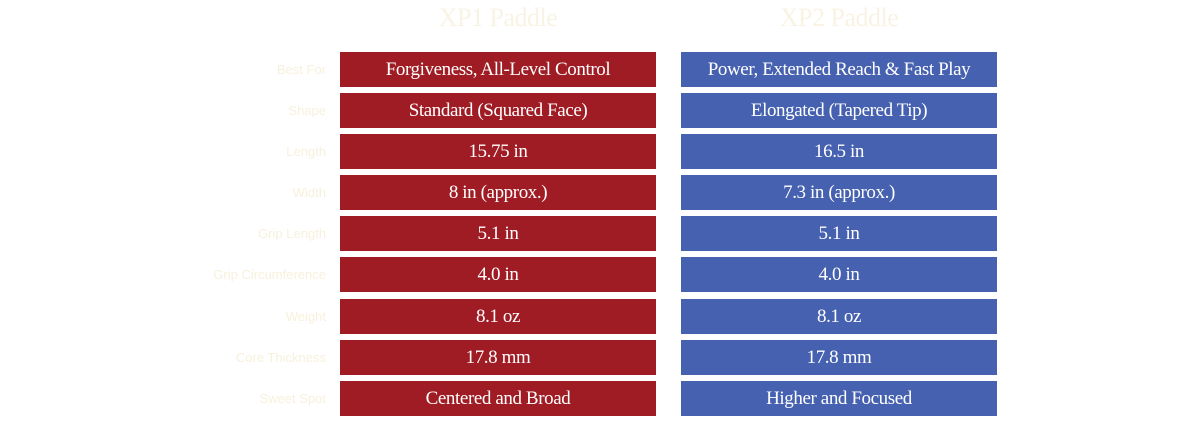 This screenshot has height=424, width=1200. What do you see at coordinates (498, 357) in the screenshot?
I see `xp1-value-cell: 17.8 mm` at bounding box center [498, 357].